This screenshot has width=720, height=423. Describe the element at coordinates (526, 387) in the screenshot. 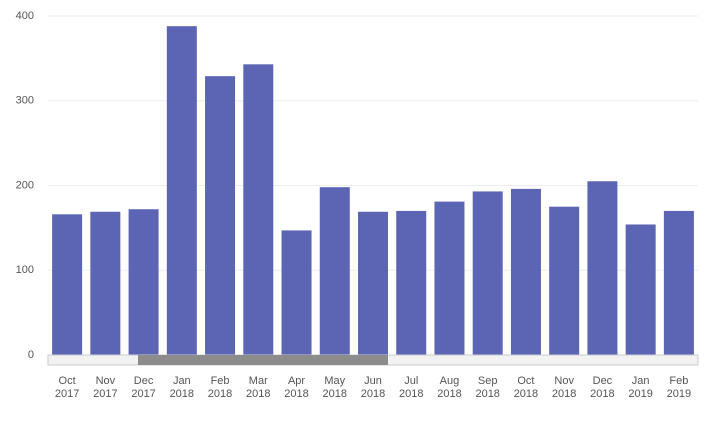

I see `x-tick-label: Oct 2018` at that location.